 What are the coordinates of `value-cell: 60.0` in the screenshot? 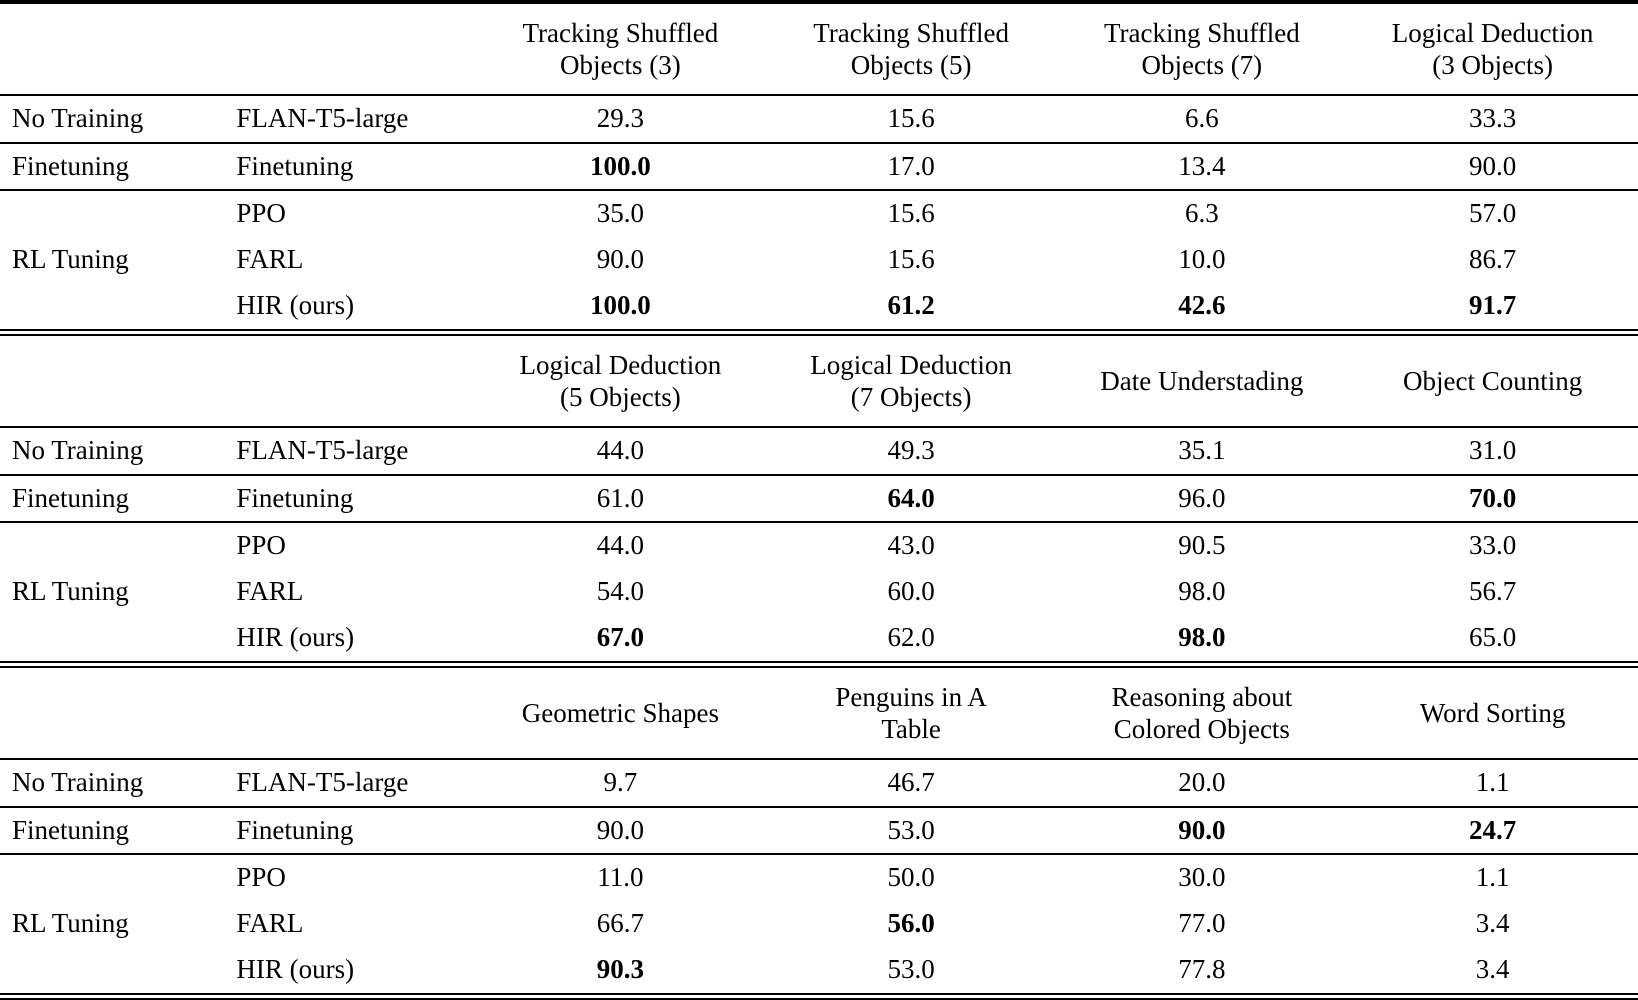 It's located at (911, 591).